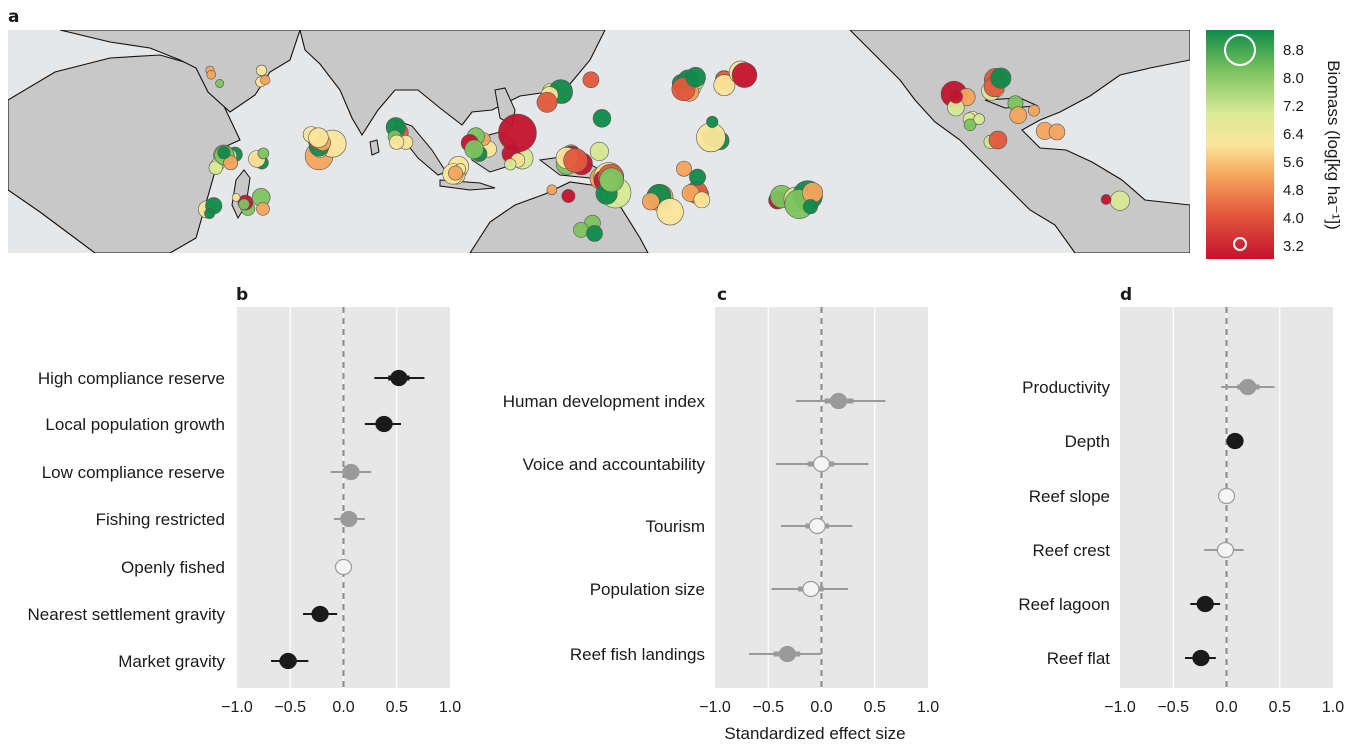 Image resolution: width=1359 pixels, height=746 pixels. Describe the element at coordinates (1072, 550) in the screenshot. I see `category-label: Reef crest` at that location.